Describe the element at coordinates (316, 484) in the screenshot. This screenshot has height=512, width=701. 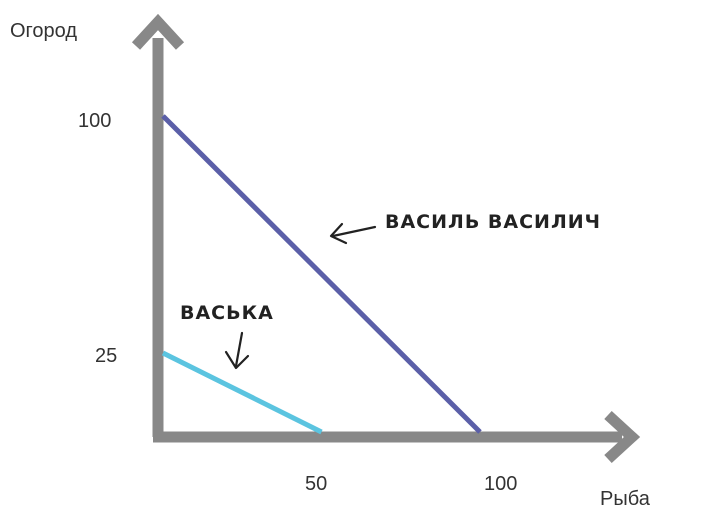
I see `x-tick-label-50: 50` at that location.